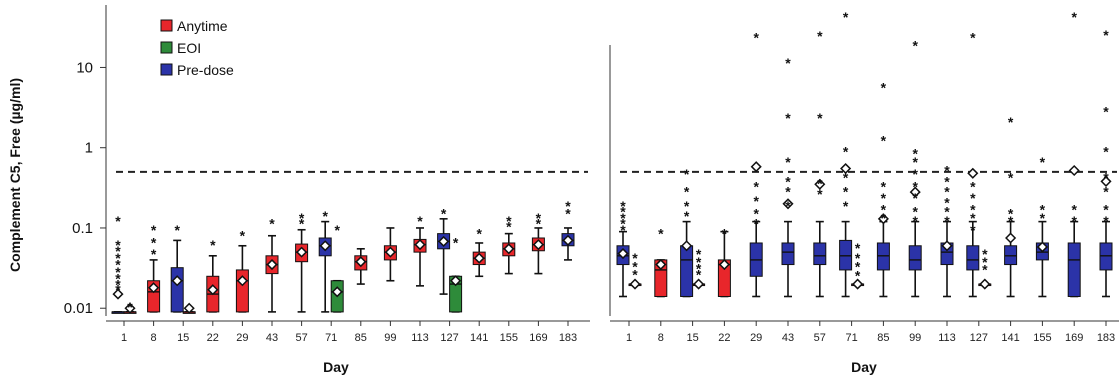  I want to click on box-pre-dose-day-155: ***, so click(1042, 226).